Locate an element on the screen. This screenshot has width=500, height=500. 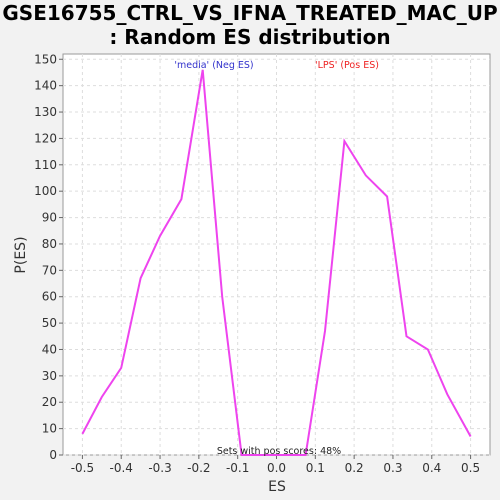
y-axis-label: P(ES) is located at coordinates (21, 254).